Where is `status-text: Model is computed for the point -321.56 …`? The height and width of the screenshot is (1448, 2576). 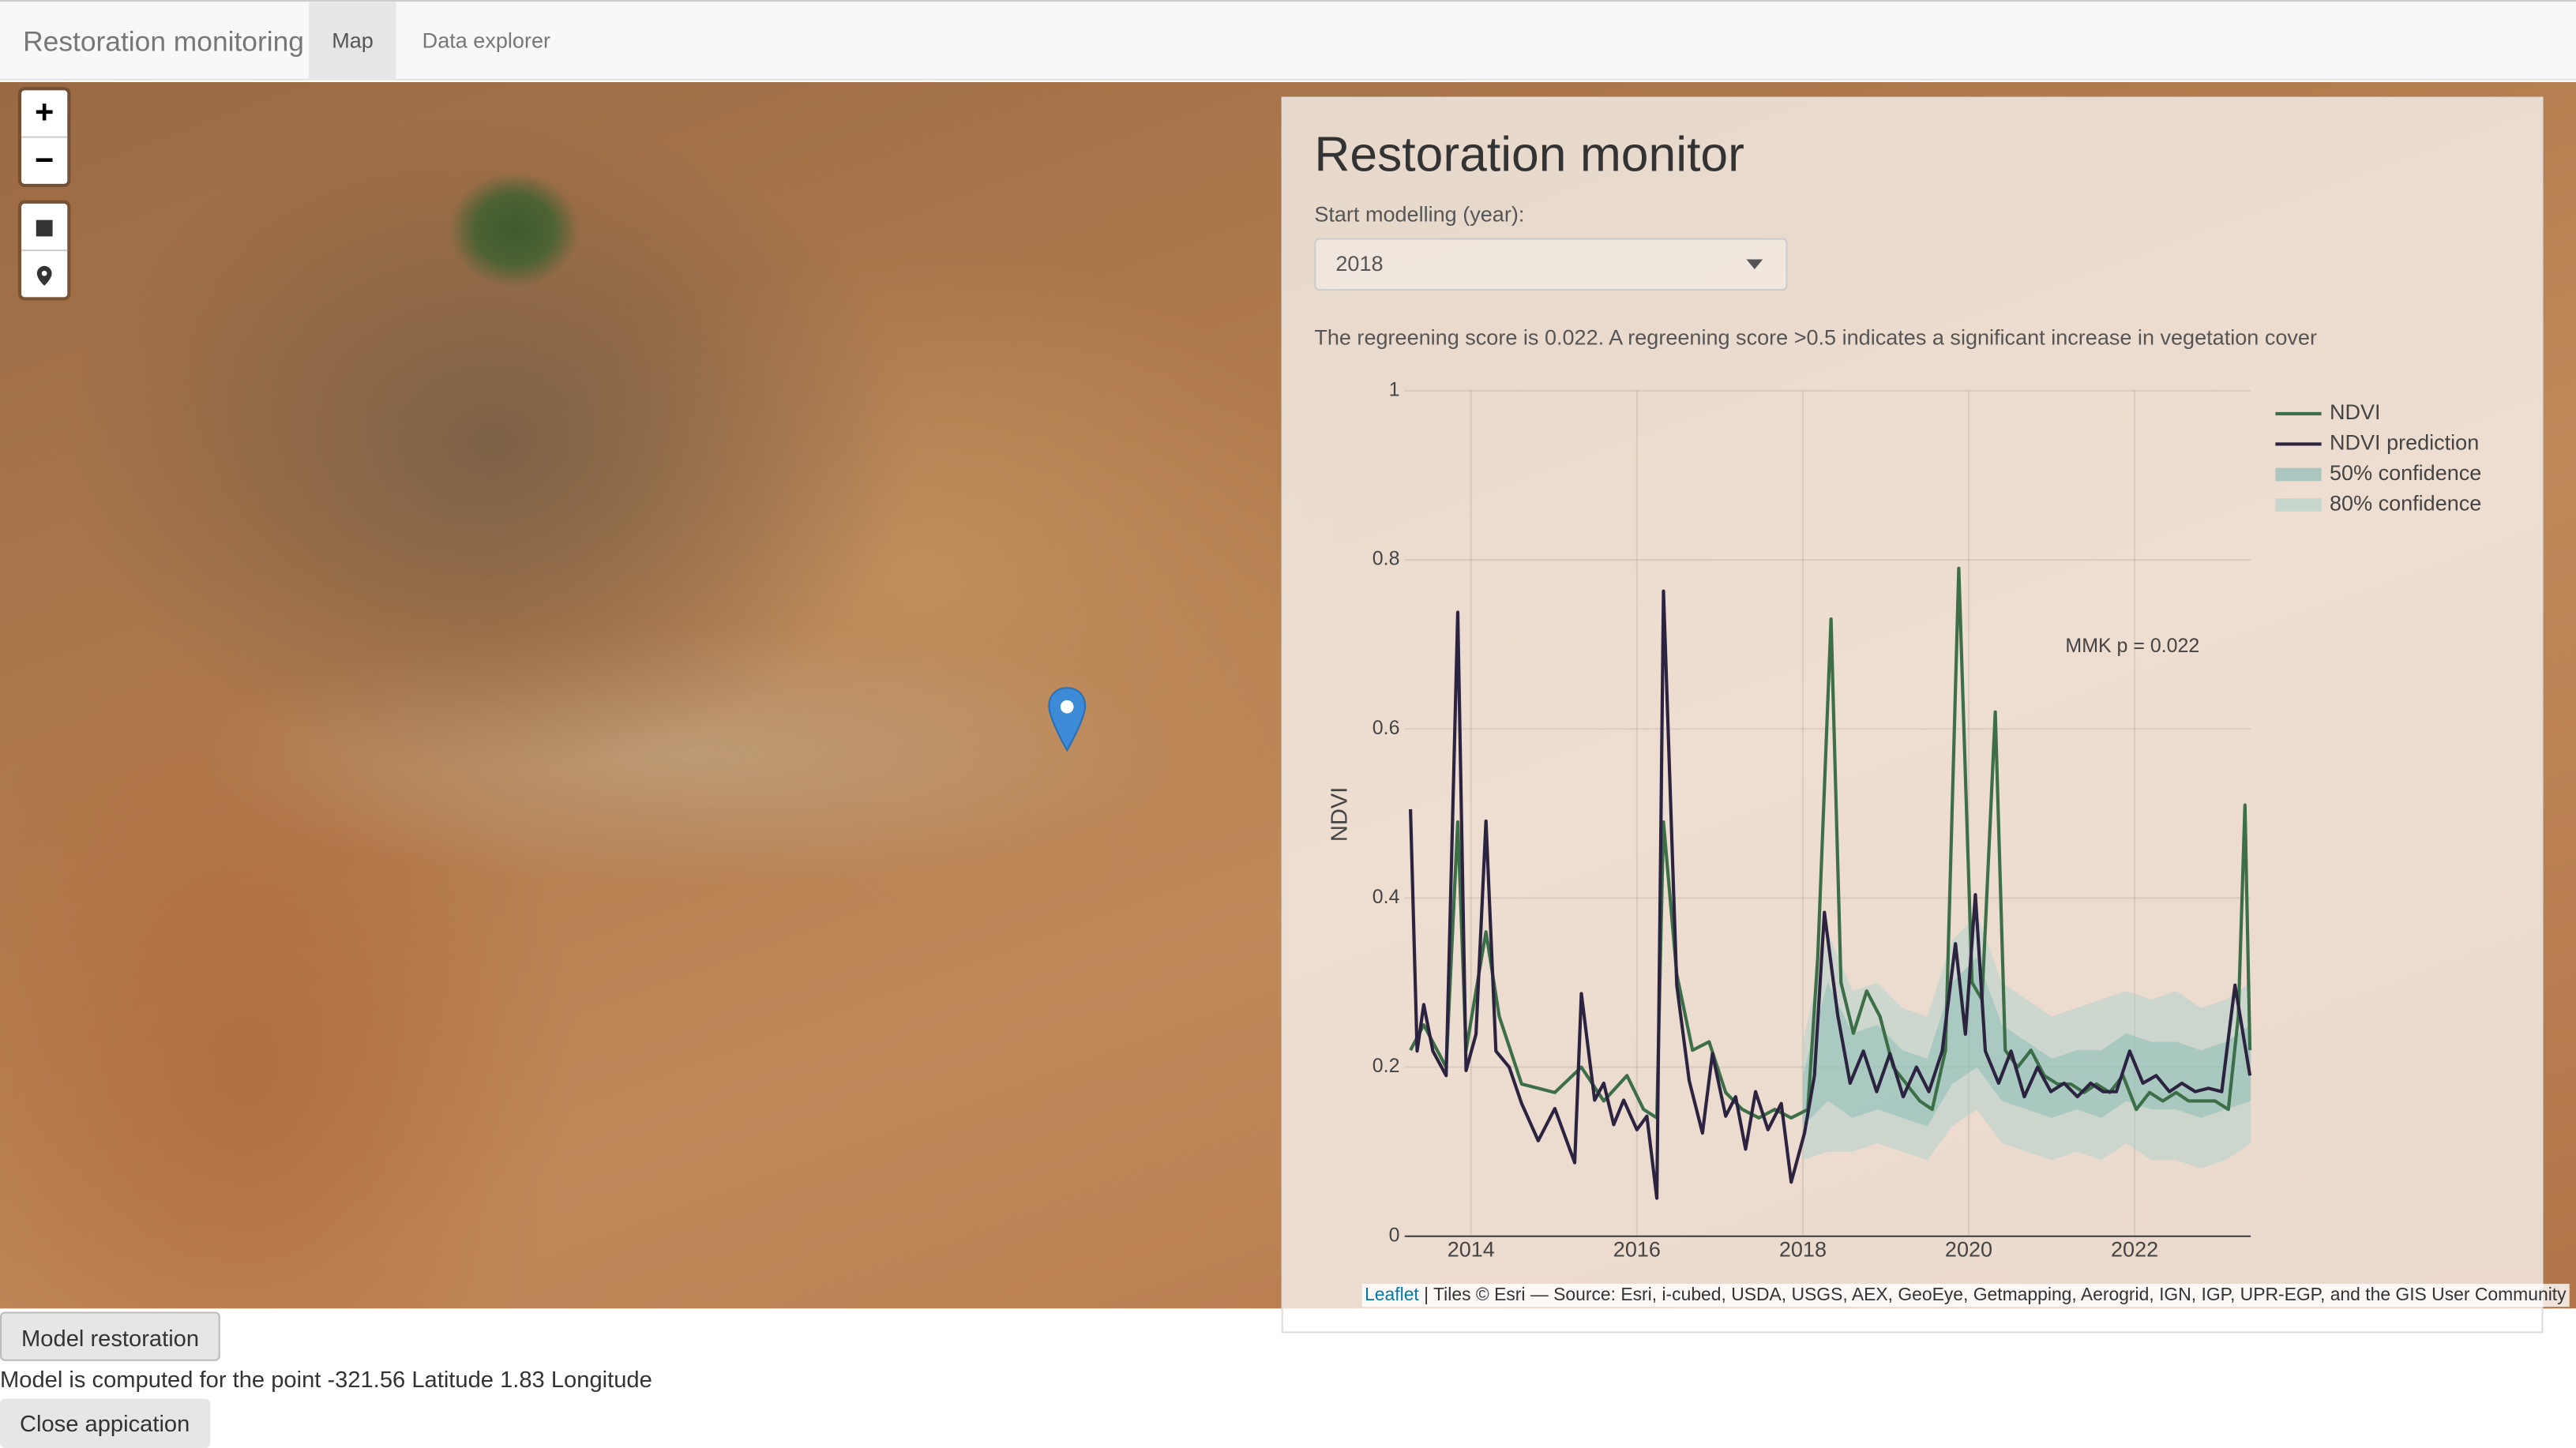
status-text: Model is computed for the point -321.56 … is located at coordinates (326, 1379).